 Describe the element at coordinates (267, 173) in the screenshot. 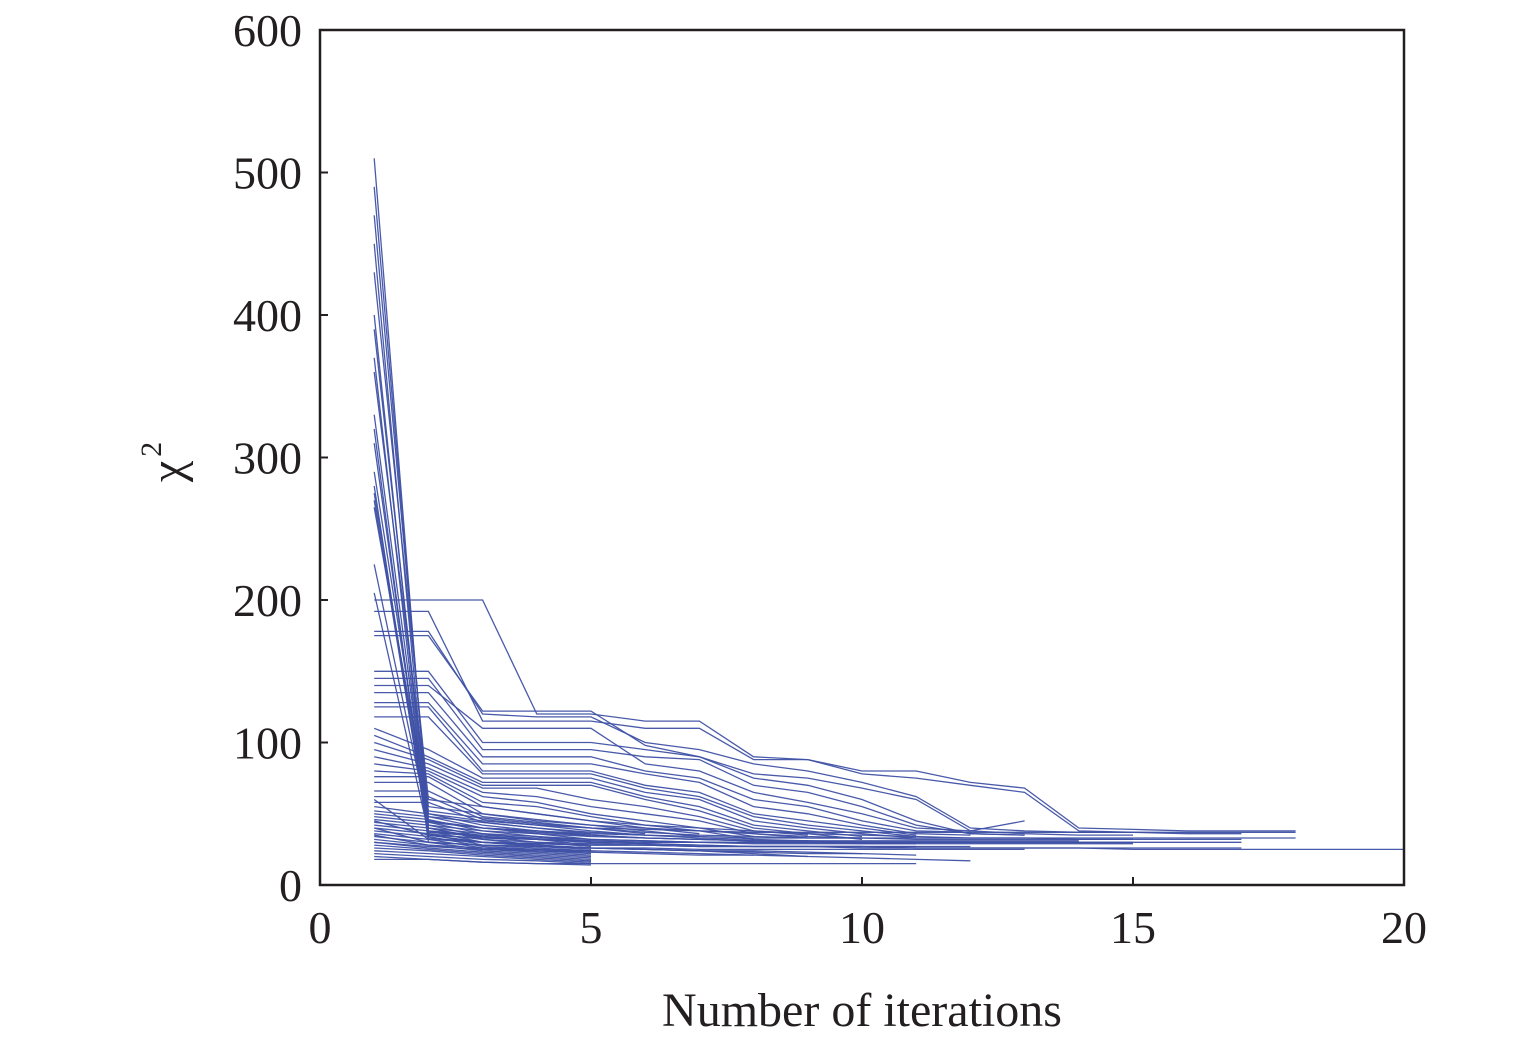

I see `y-tick-label-500: 500` at that location.